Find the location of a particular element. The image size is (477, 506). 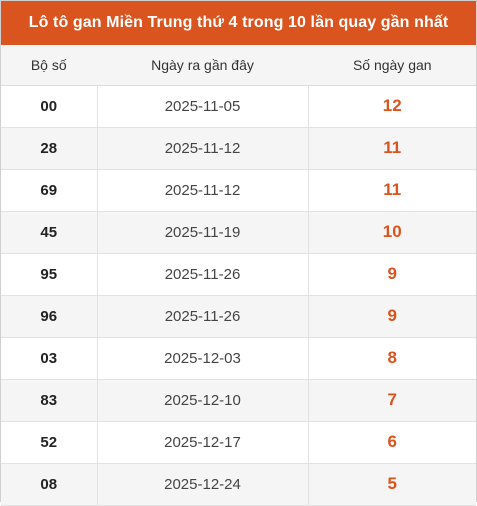

cell-number: 83 is located at coordinates (49, 400).